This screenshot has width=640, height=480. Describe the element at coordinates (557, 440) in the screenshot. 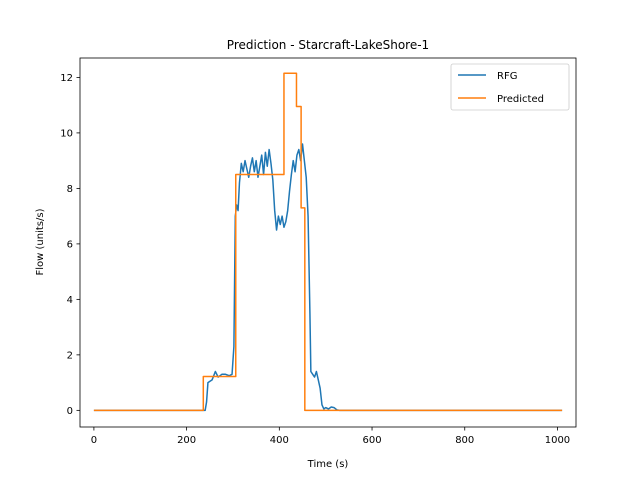

I see `x-tick-label: 1000` at that location.